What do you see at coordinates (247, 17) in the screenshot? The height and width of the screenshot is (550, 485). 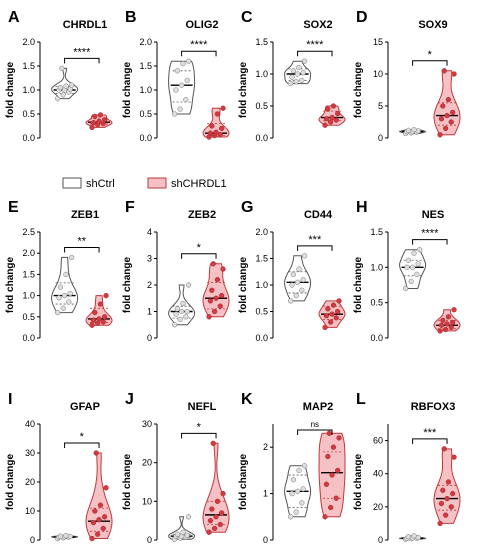 I see `panel-letter: C` at bounding box center [247, 17].